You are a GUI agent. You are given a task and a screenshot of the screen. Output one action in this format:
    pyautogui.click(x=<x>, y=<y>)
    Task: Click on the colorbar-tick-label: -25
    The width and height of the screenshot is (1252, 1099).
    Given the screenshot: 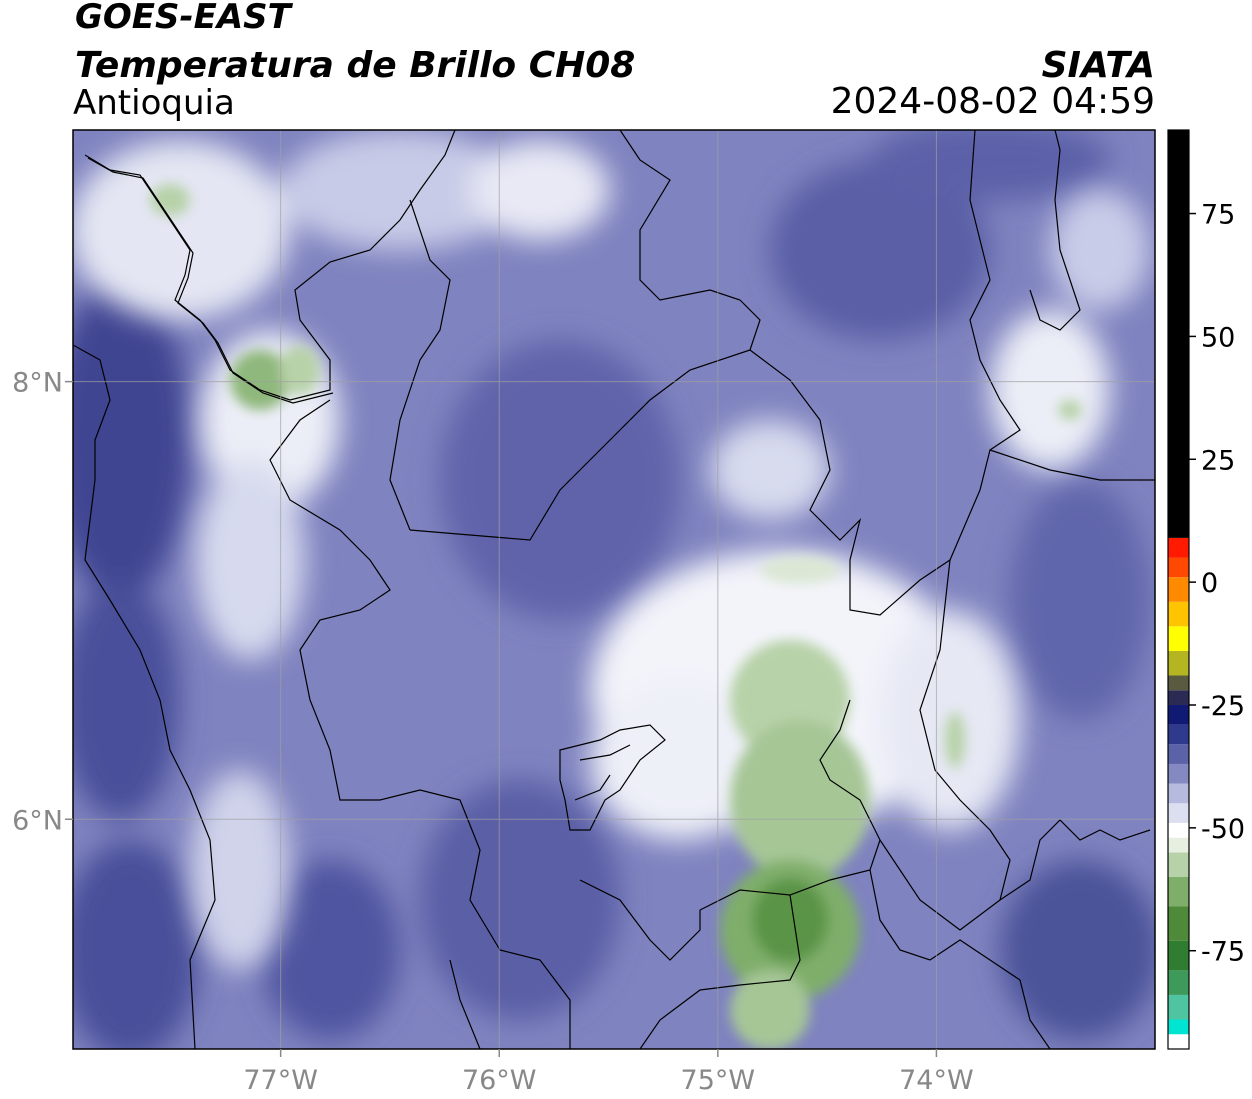 What is the action you would take?
    pyautogui.click(x=1223, y=706)
    